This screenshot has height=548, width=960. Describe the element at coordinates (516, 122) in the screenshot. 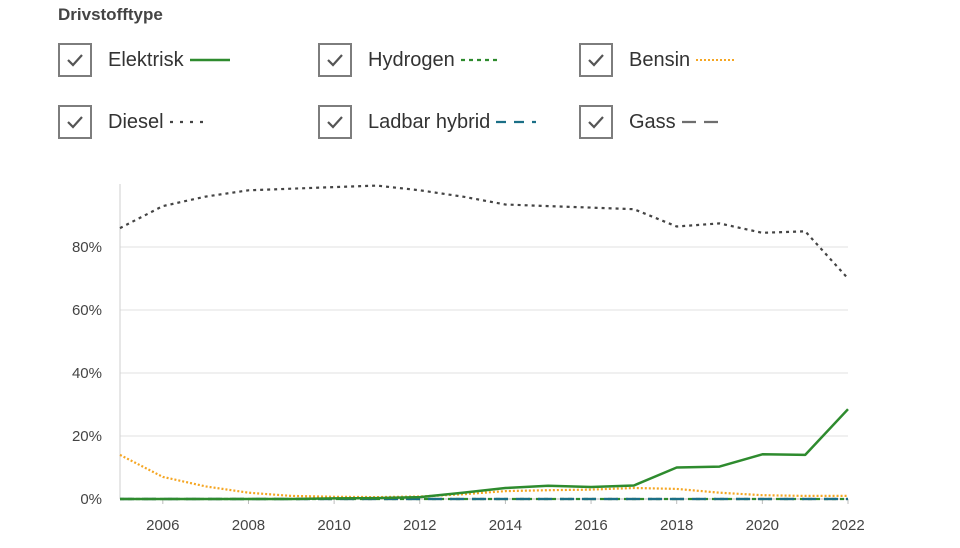

I see `legend-swatch-ladbar-hybrid` at that location.